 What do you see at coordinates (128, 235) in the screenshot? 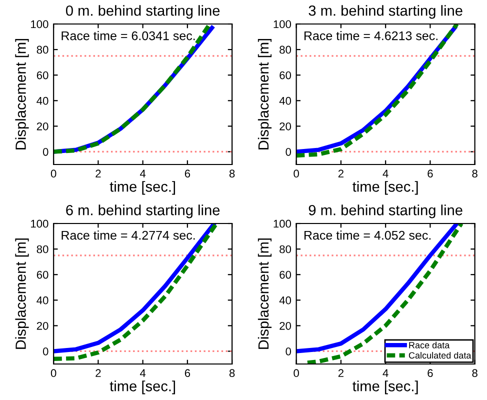
I see `annotation: Race time = 4.2774 sec.` at bounding box center [128, 235].